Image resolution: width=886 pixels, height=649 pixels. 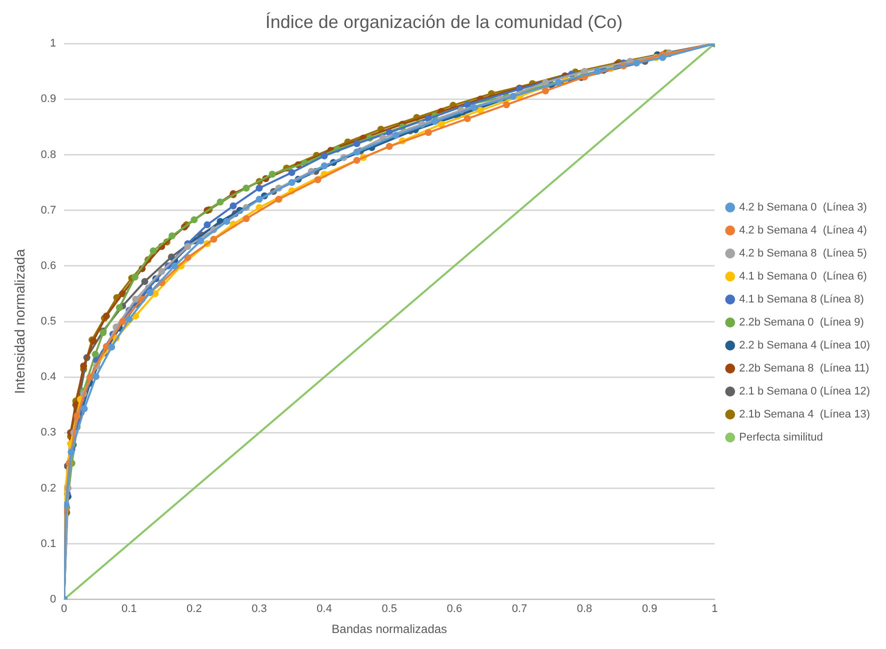 What do you see at coordinates (804, 346) in the screenshot?
I see `legend-label: 2.2 b Semana 4 (Línea 10)` at bounding box center [804, 346].